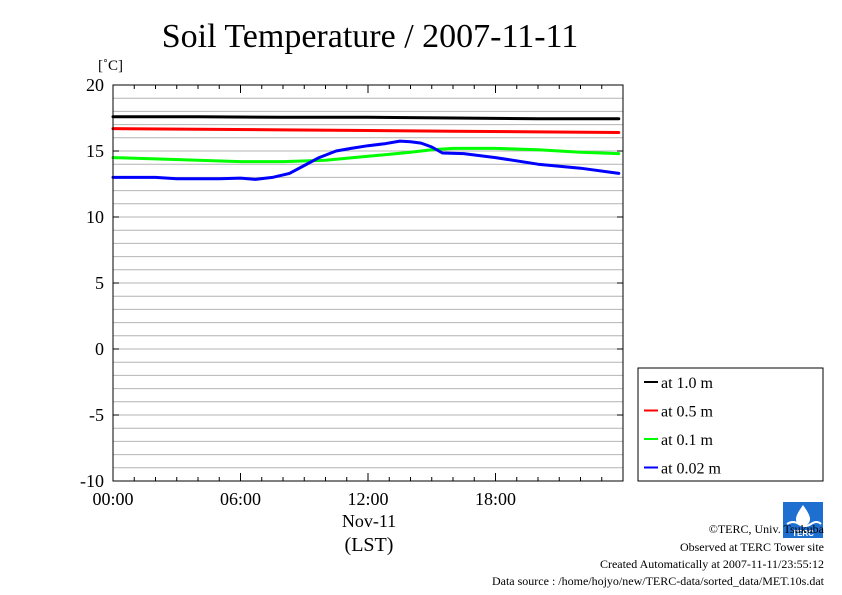  What do you see at coordinates (687, 440) in the screenshot?
I see `legend-label: at 0.1 m` at bounding box center [687, 440].